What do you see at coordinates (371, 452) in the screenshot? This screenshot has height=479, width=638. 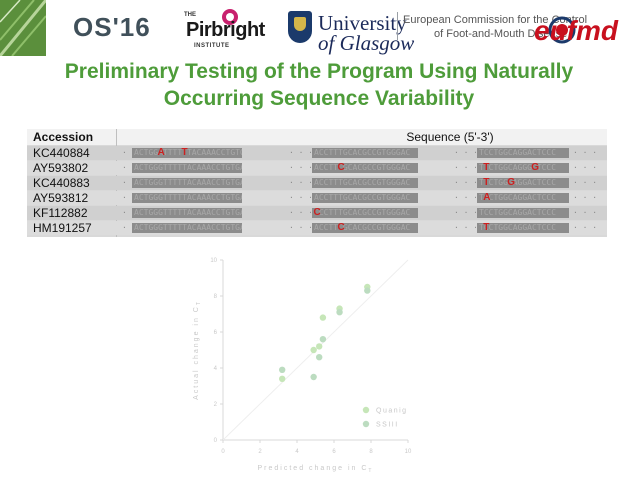 I see `x-tick-label: 8` at bounding box center [371, 452].